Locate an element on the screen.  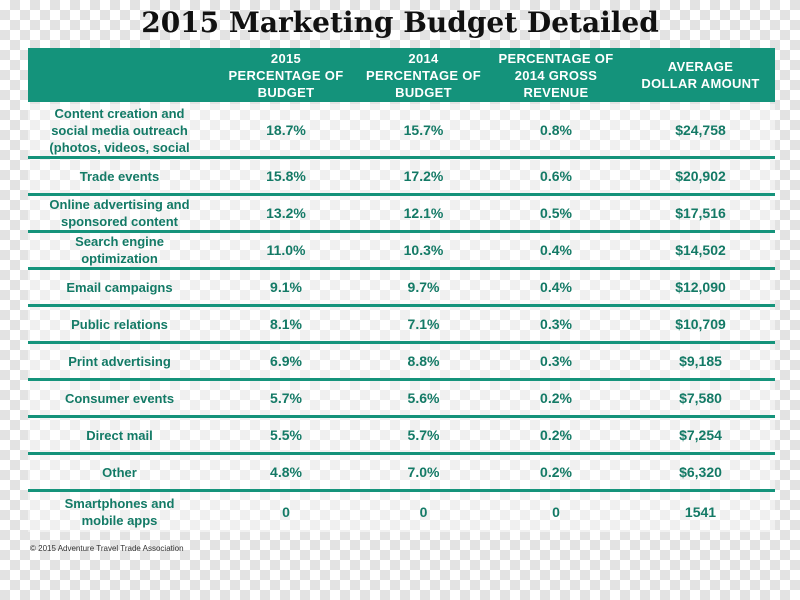
header-category-spacer is located at coordinates (119, 75).